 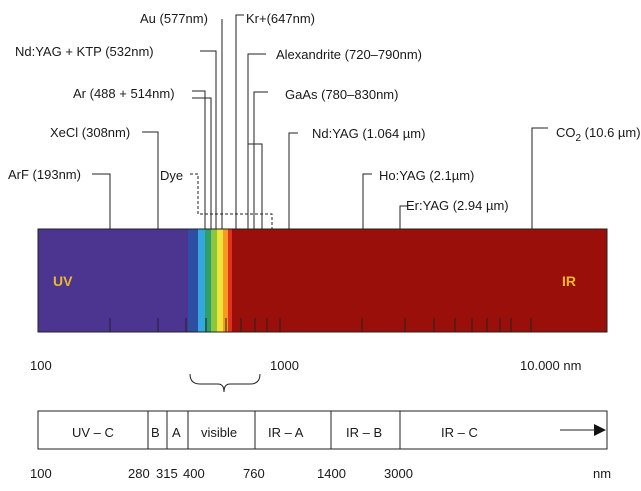 What do you see at coordinates (320, 325) in the screenshot?
I see `bar-minor-ticks` at bounding box center [320, 325].